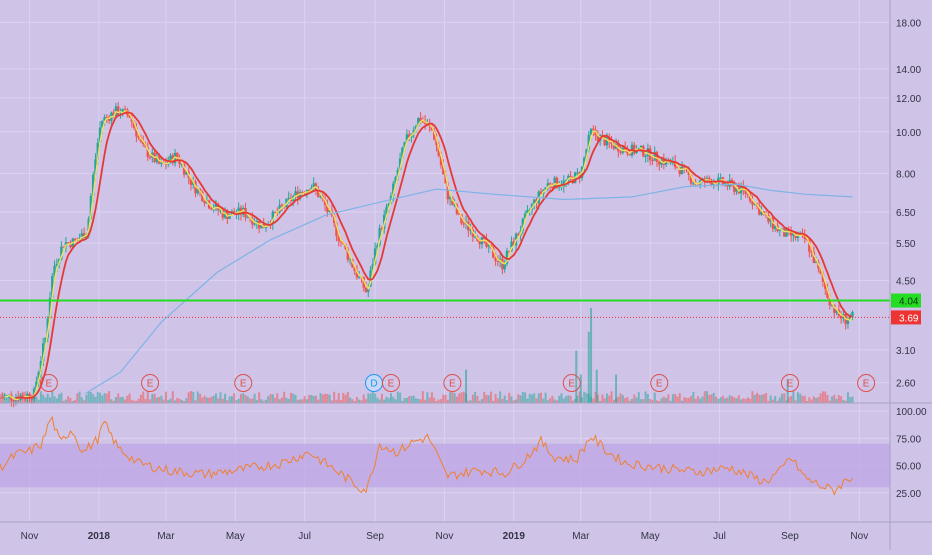  Describe the element at coordinates (908, 467) in the screenshot. I see `rsi-tick-label: 50.00` at that location.